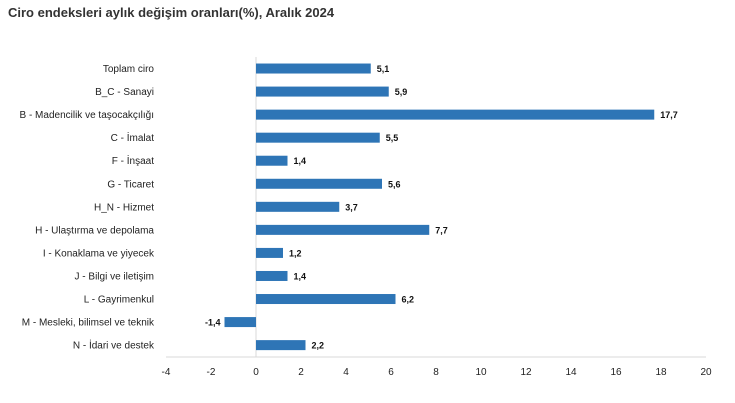  I want to click on category-label: H - Ulaştırma ve depolama, so click(94, 230).